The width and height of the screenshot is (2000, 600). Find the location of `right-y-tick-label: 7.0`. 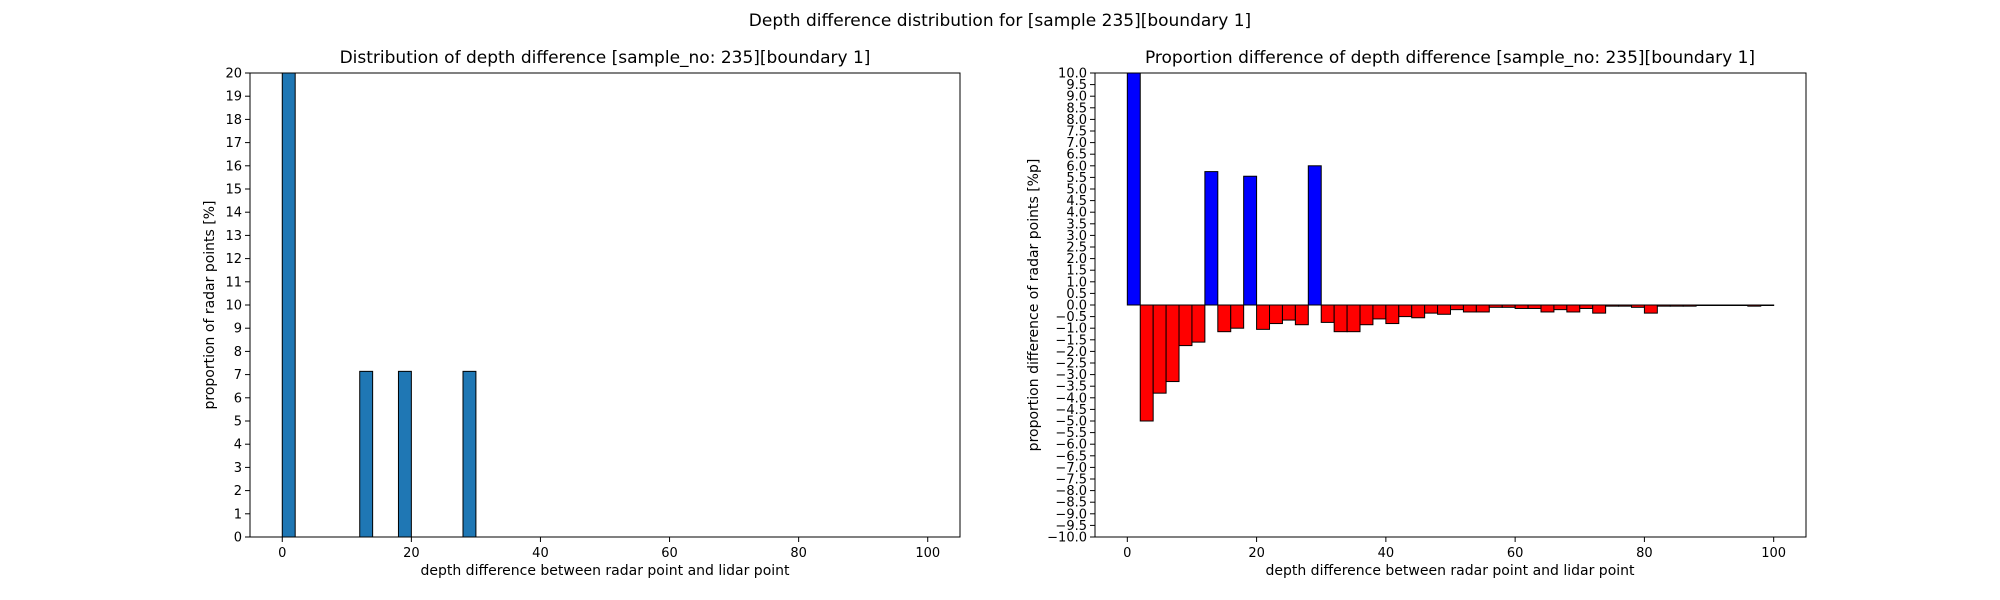

right-y-tick-label: 7.0 is located at coordinates (1076, 143).